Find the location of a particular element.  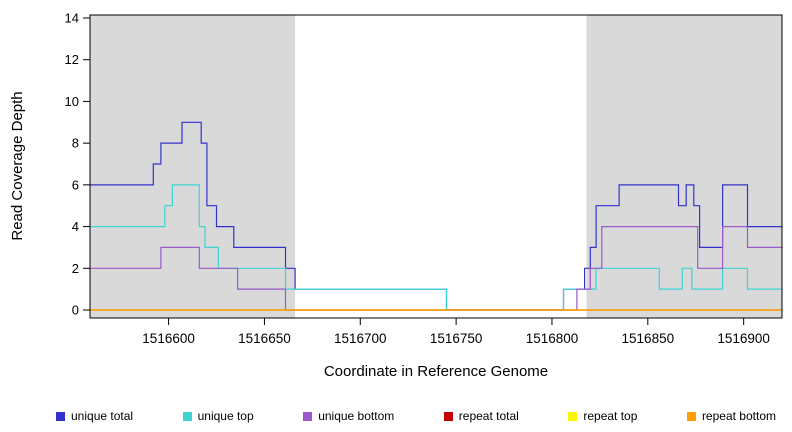

x-tick-label: 1516650 is located at coordinates (264, 338).